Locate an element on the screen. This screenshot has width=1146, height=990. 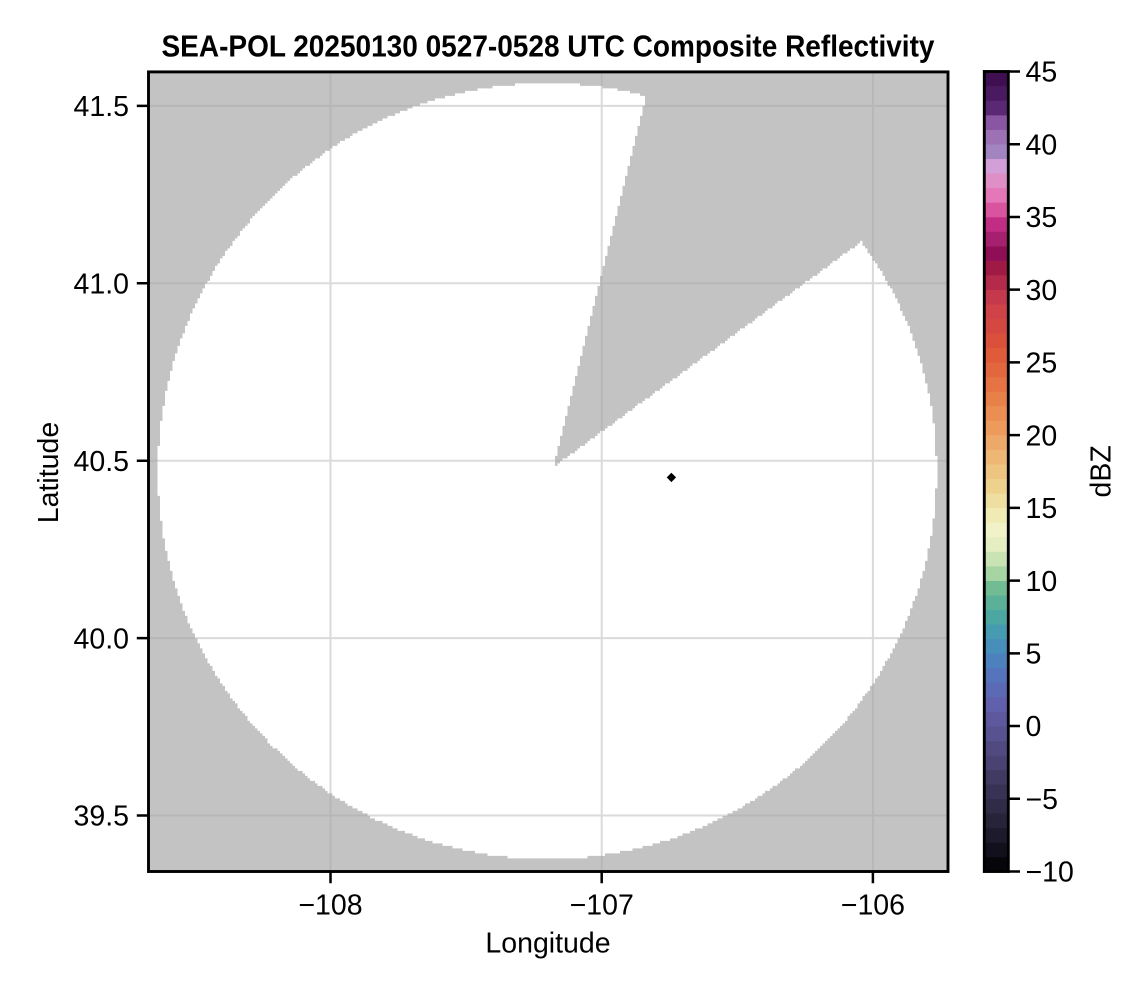
svg-text: Latitude is located at coordinates (49, 472).